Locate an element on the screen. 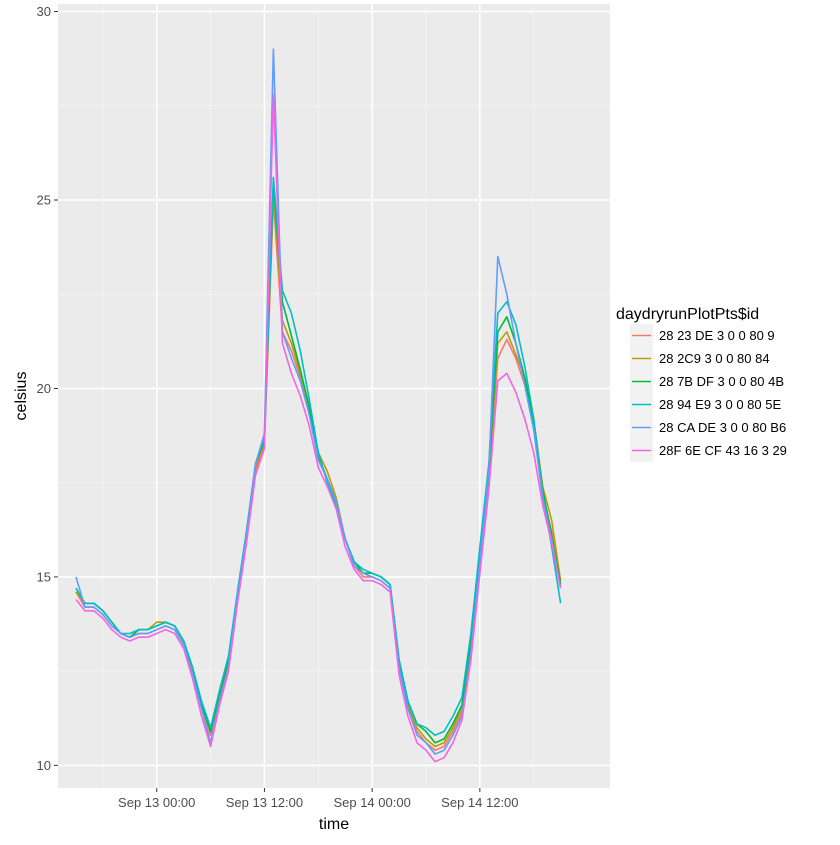  legend-title: daydryrunPlotPts$id is located at coordinates (687, 314).